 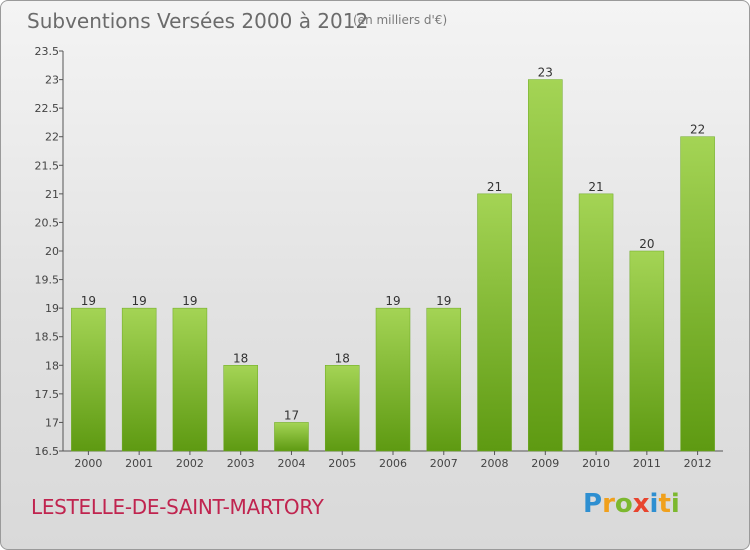 I want to click on x-tick-label: 2011, so click(x=647, y=463).